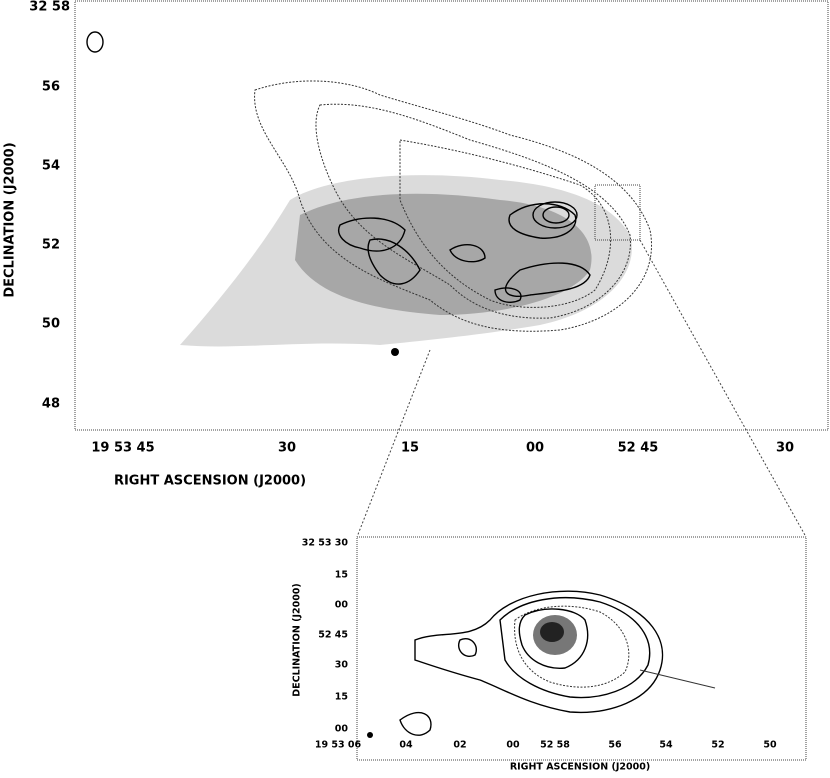 The height and width of the screenshot is (778, 830). What do you see at coordinates (325, 543) in the screenshot?
I see `y-tick-label: 32 53 30` at bounding box center [325, 543].